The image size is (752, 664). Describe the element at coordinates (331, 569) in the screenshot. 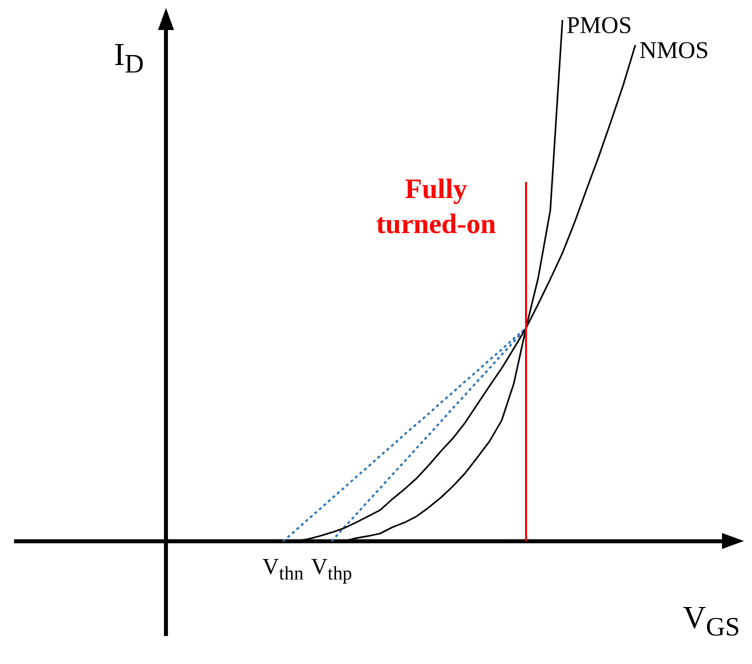

I see `x-tick-label: V$_{thp}$` at that location.